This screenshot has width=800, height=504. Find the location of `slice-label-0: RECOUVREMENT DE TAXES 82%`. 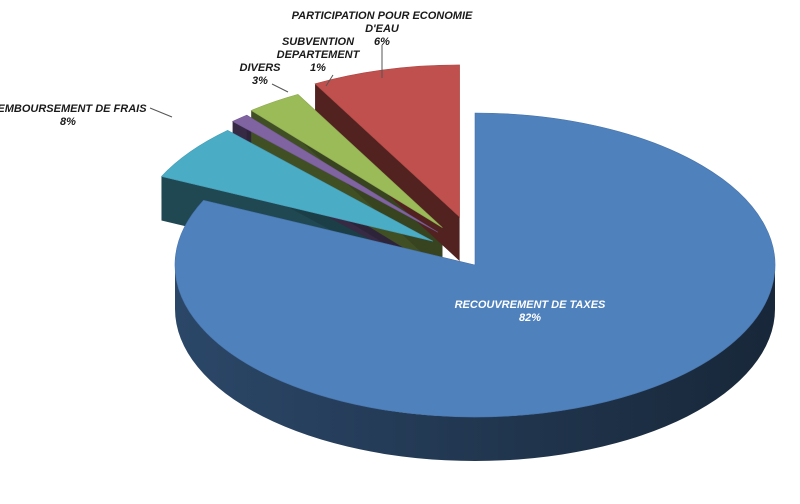

slice-label-0: RECOUVREMENT DE TAXES 82% is located at coordinates (530, 311).